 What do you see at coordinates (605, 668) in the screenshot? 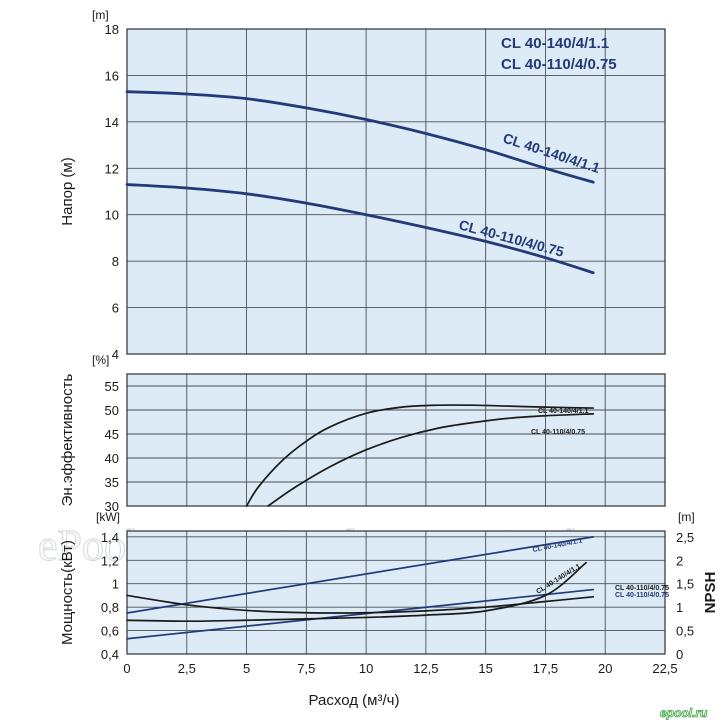
I see `x-tick-label: 20` at bounding box center [605, 668].